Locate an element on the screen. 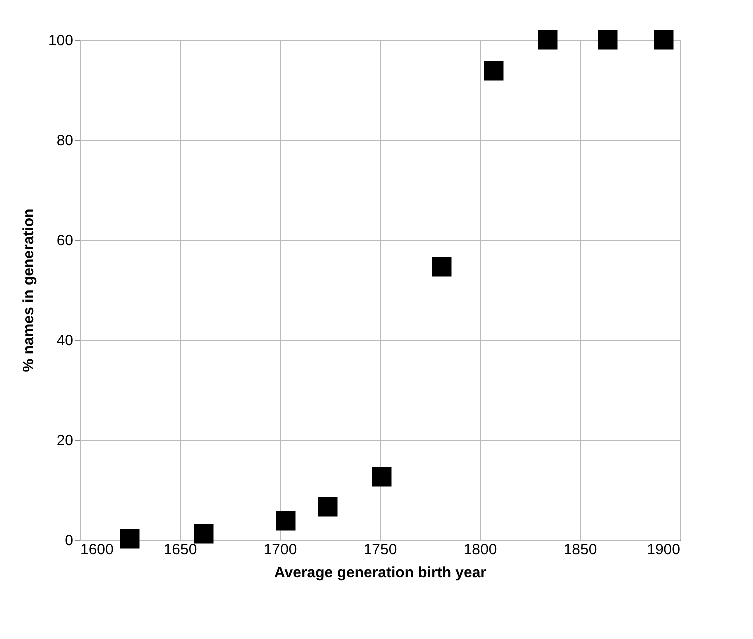 This screenshot has height=639, width=753. x-tick-label: 1750 is located at coordinates (381, 550).